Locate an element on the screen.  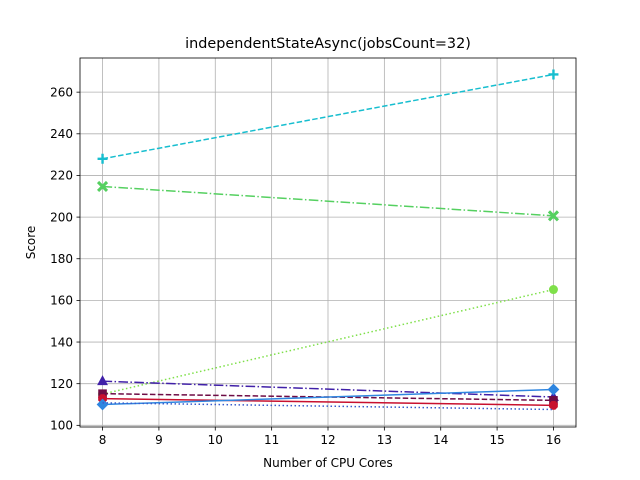
y-tick-label: 100 is located at coordinates (61, 426).